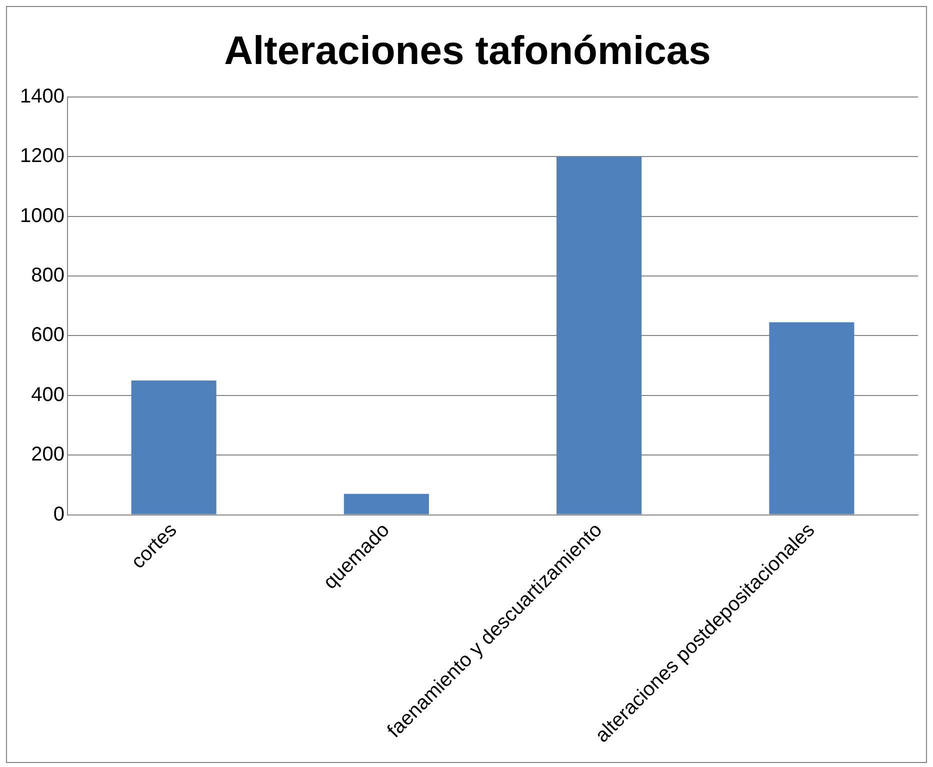  Describe the element at coordinates (47, 395) in the screenshot. I see `y-tick-label: 400` at that location.